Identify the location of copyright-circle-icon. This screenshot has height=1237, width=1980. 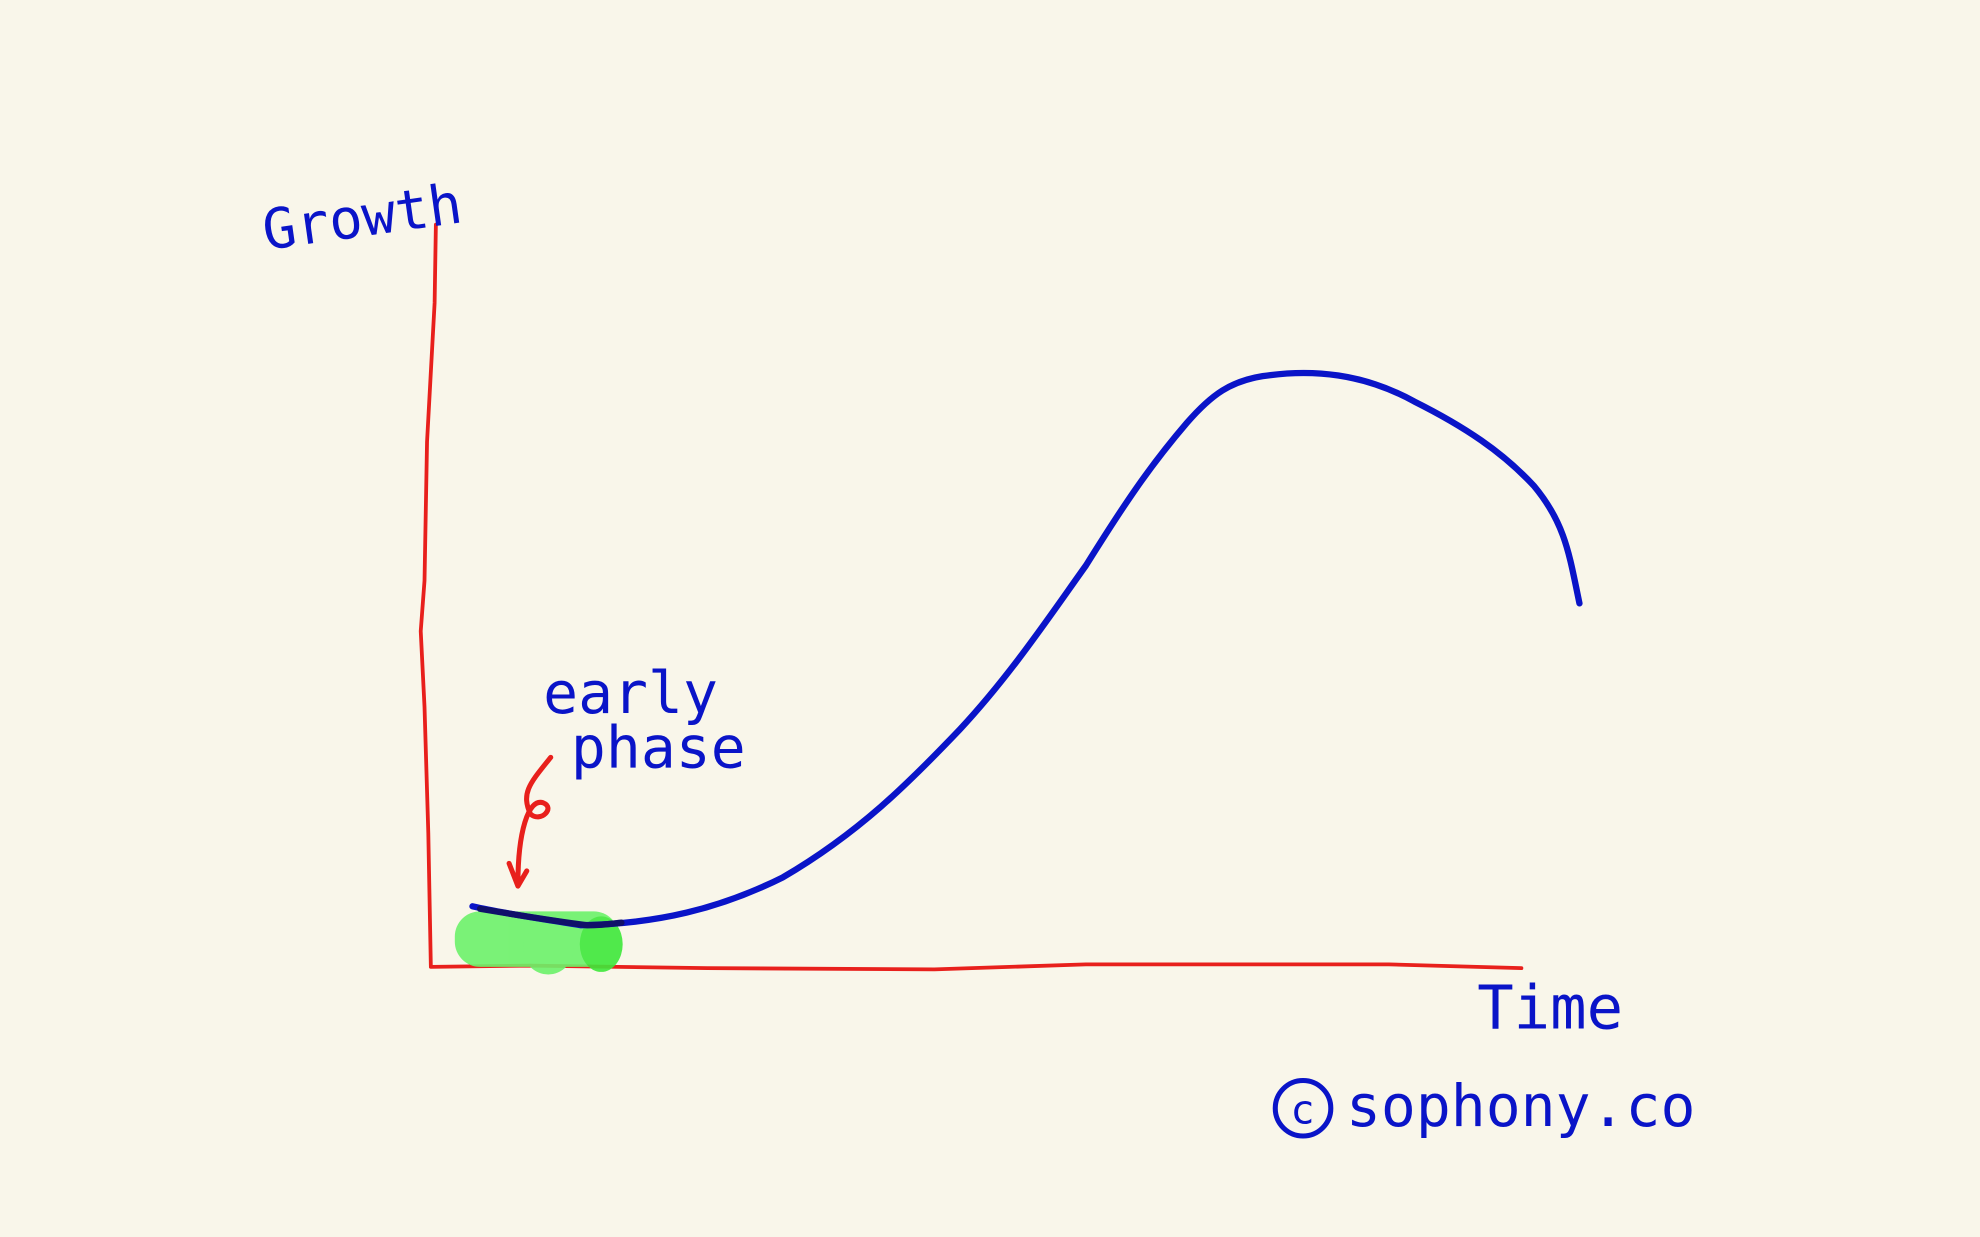
(1303, 1108).